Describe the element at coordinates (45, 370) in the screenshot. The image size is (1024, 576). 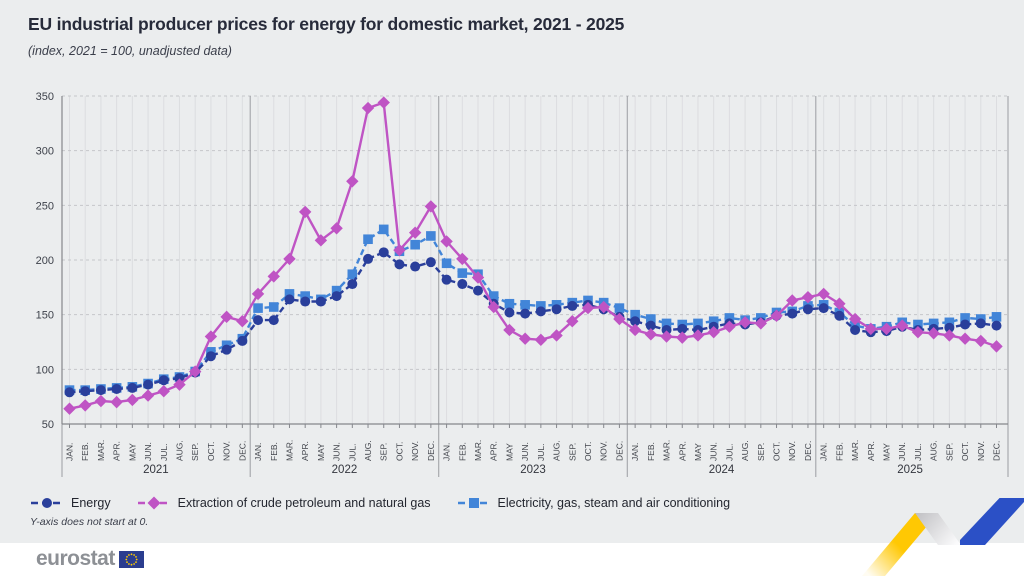
I see `svg-text: 100` at that location.